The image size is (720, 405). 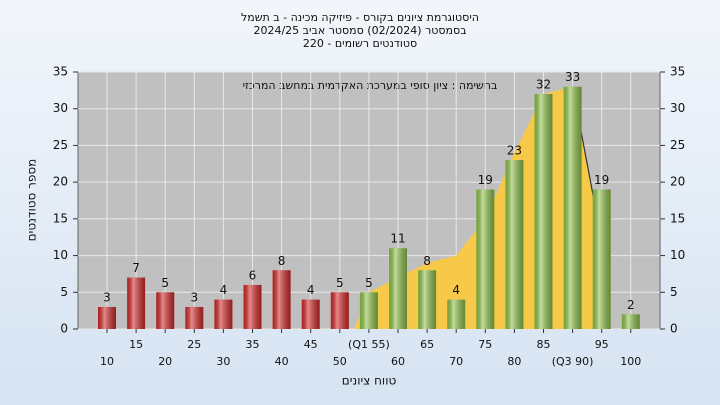 I want to click on y2-tick-label: 0, so click(x=674, y=329).